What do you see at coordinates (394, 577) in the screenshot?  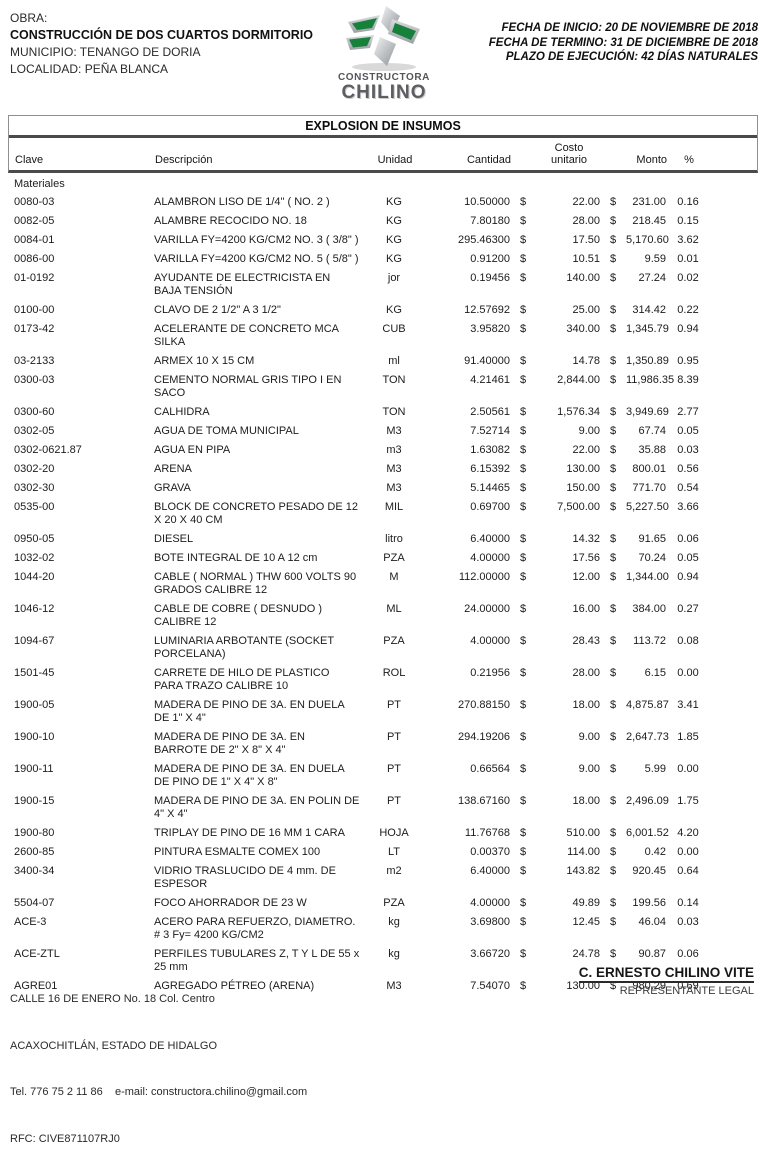 I see `cell-unidad: M` at bounding box center [394, 577].